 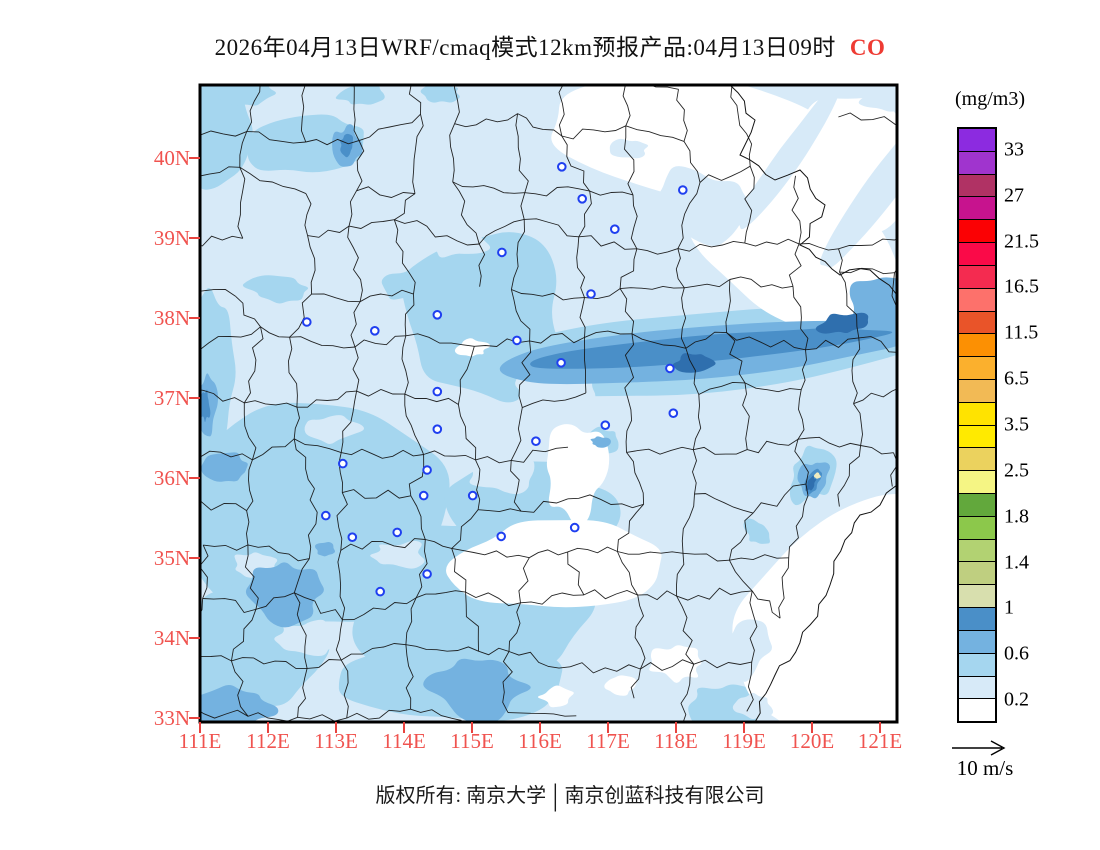 I want to click on lat-label-36N: 36N, so click(x=171, y=478).